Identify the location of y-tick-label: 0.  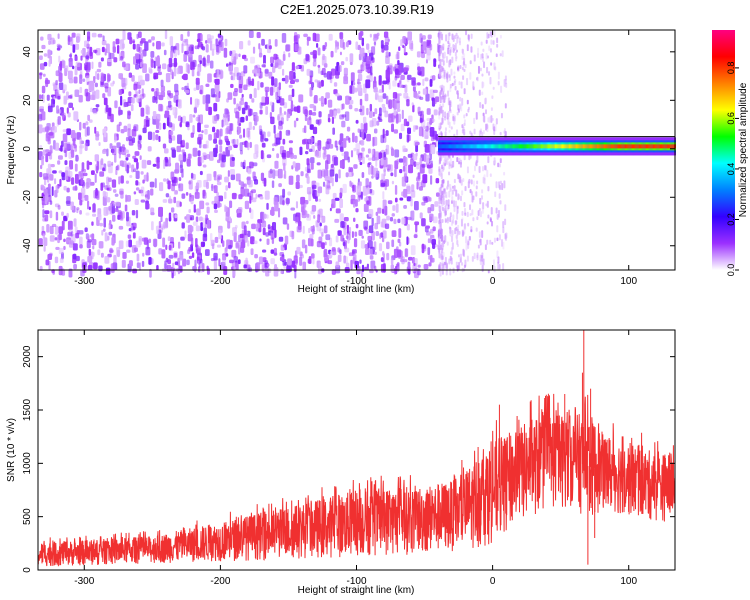
(27, 570).